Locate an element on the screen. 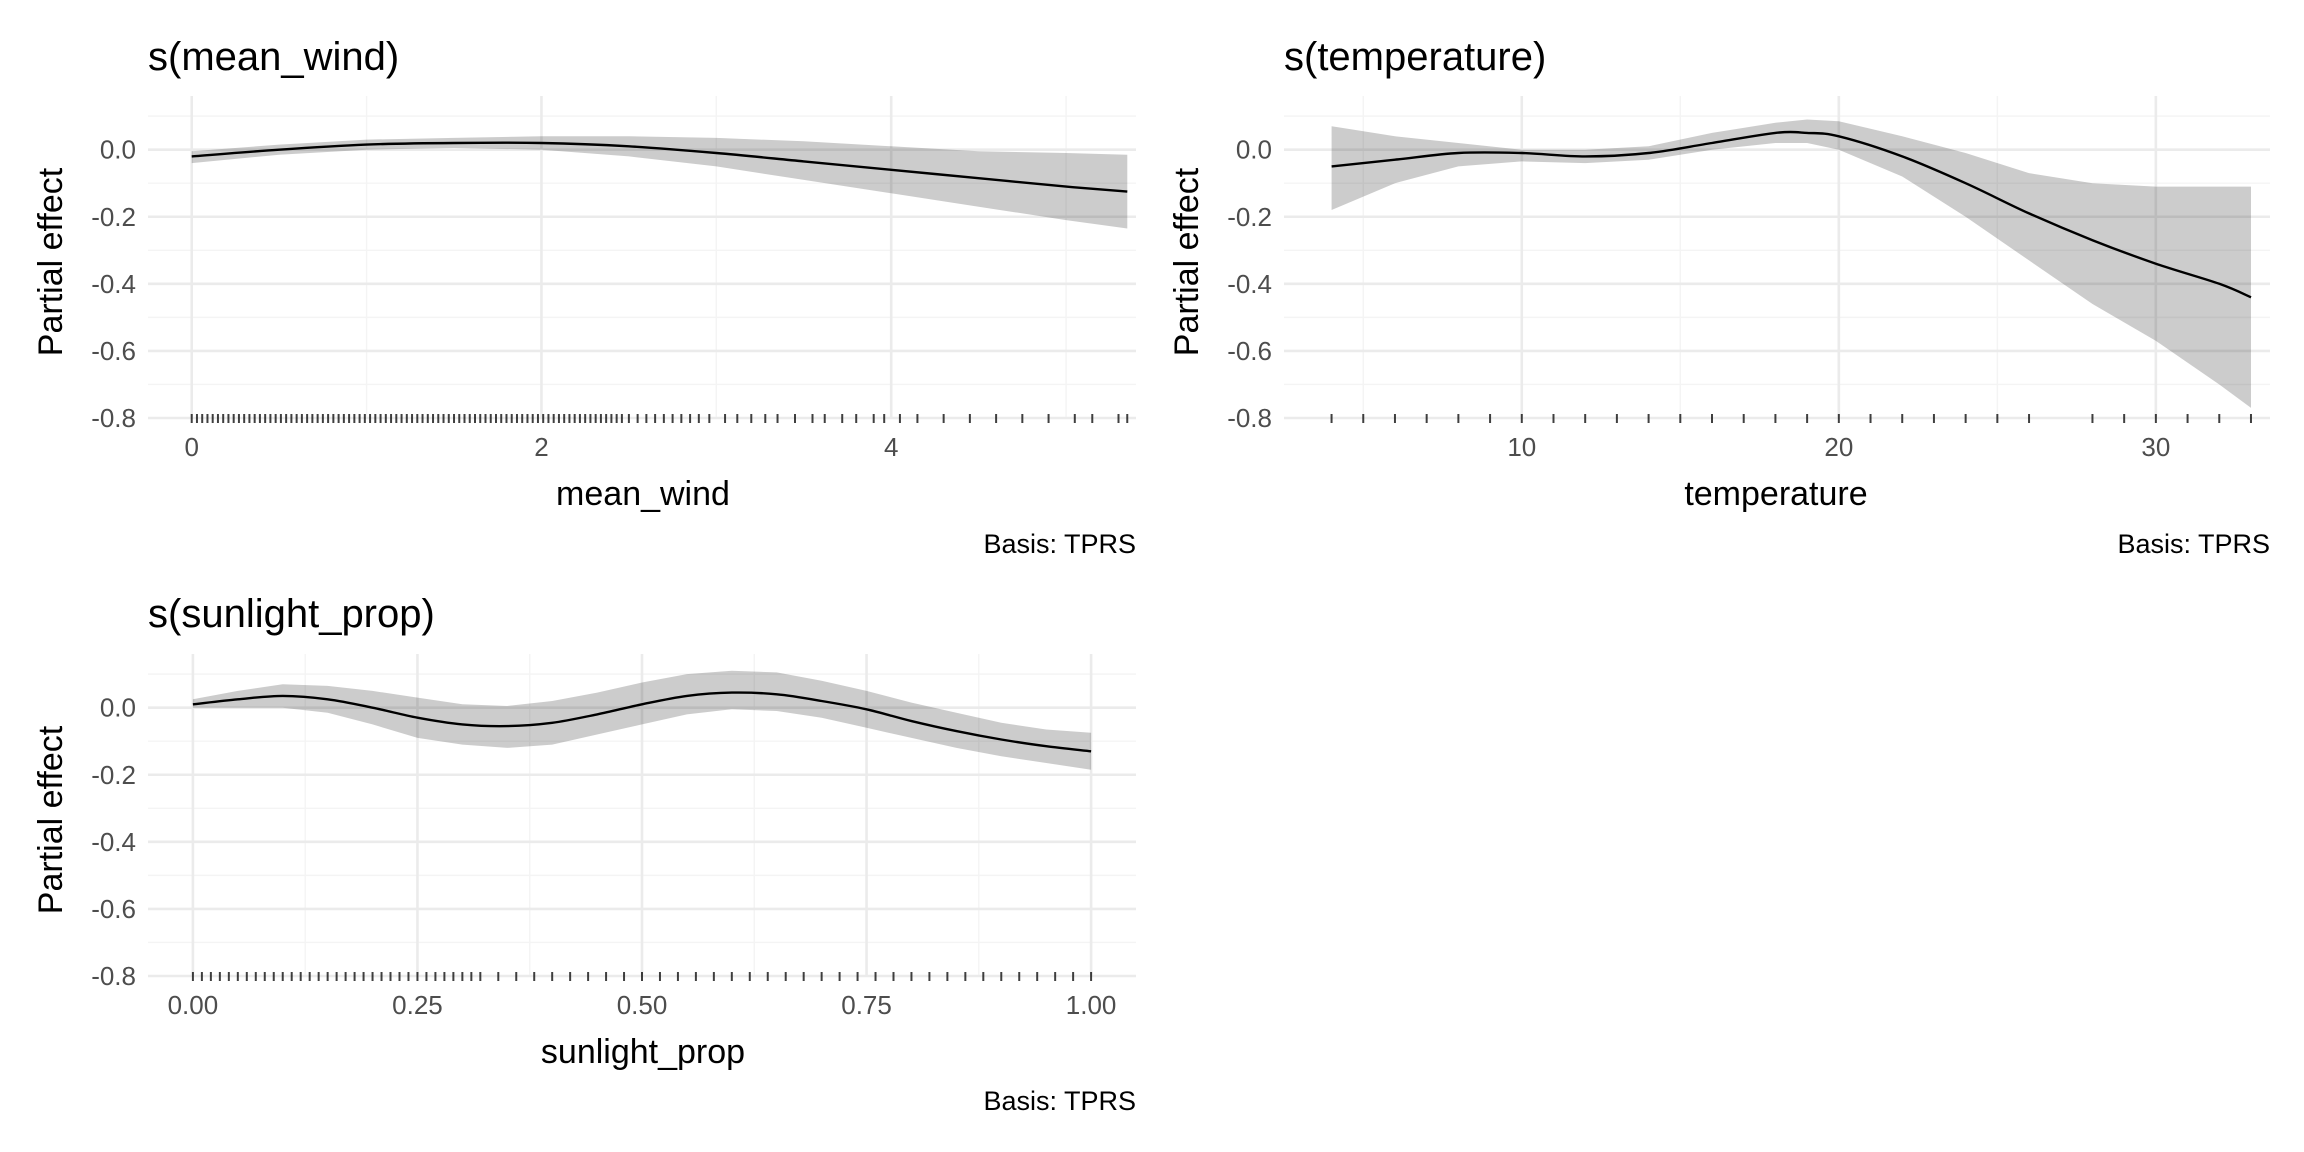  x-tick-label: 0 is located at coordinates (191, 447).